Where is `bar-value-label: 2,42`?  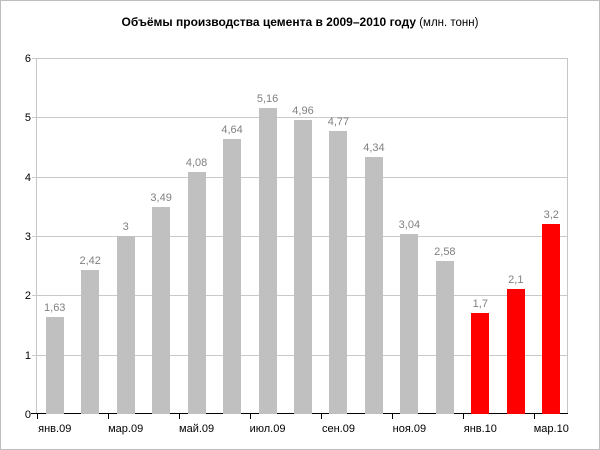 bar-value-label: 2,42 is located at coordinates (90, 261).